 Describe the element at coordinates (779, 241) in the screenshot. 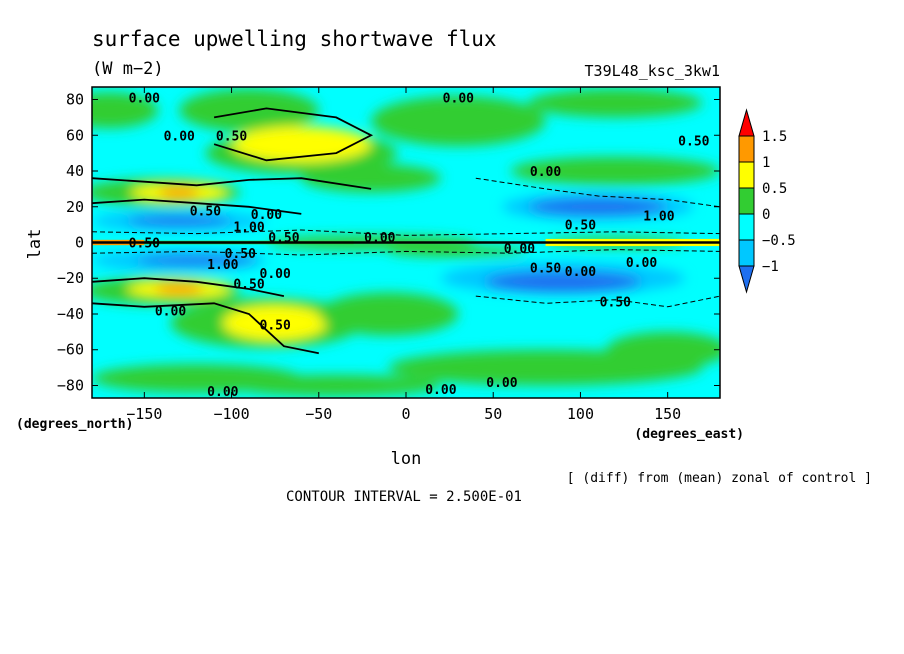

I see `colorbar-label: −0.5` at that location.